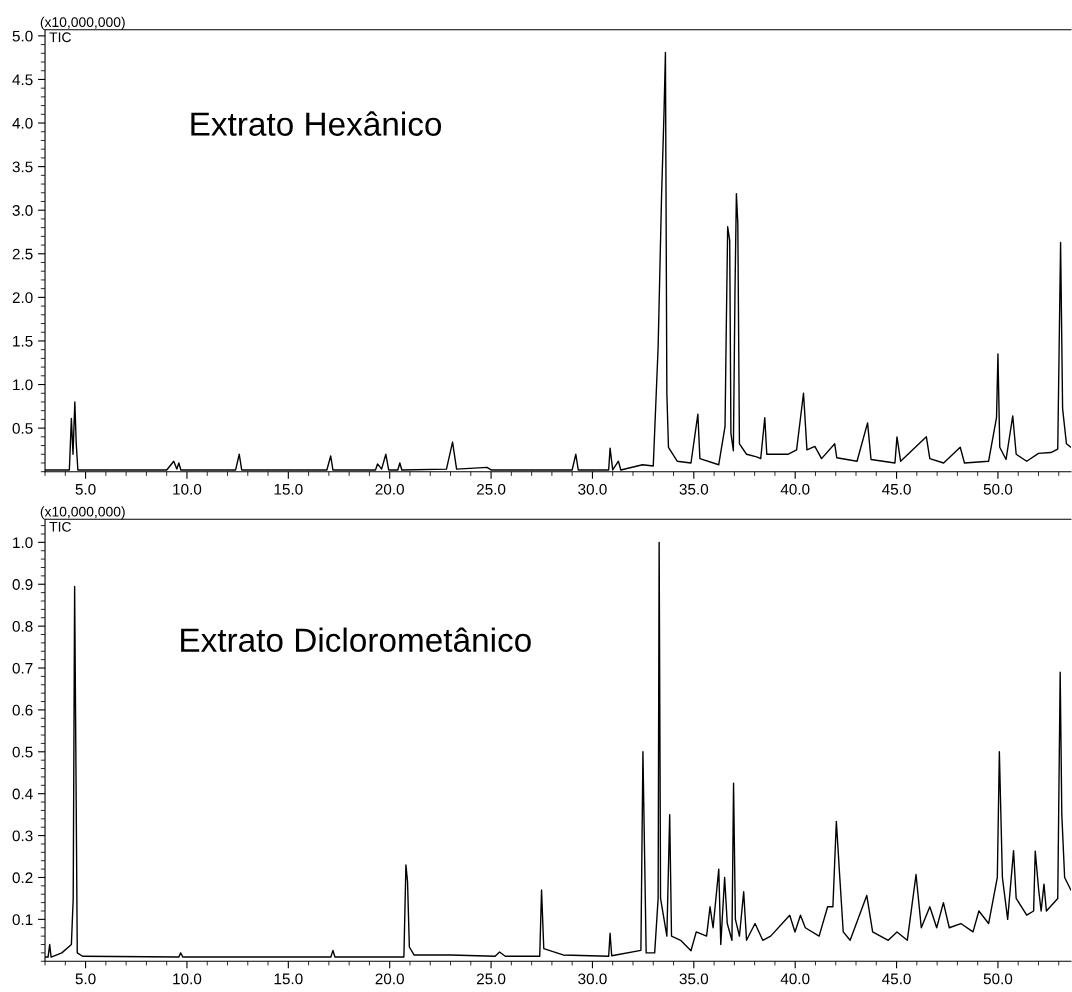 The height and width of the screenshot is (992, 1072). What do you see at coordinates (22, 210) in the screenshot?
I see `y-tick-label: 3.0` at bounding box center [22, 210].